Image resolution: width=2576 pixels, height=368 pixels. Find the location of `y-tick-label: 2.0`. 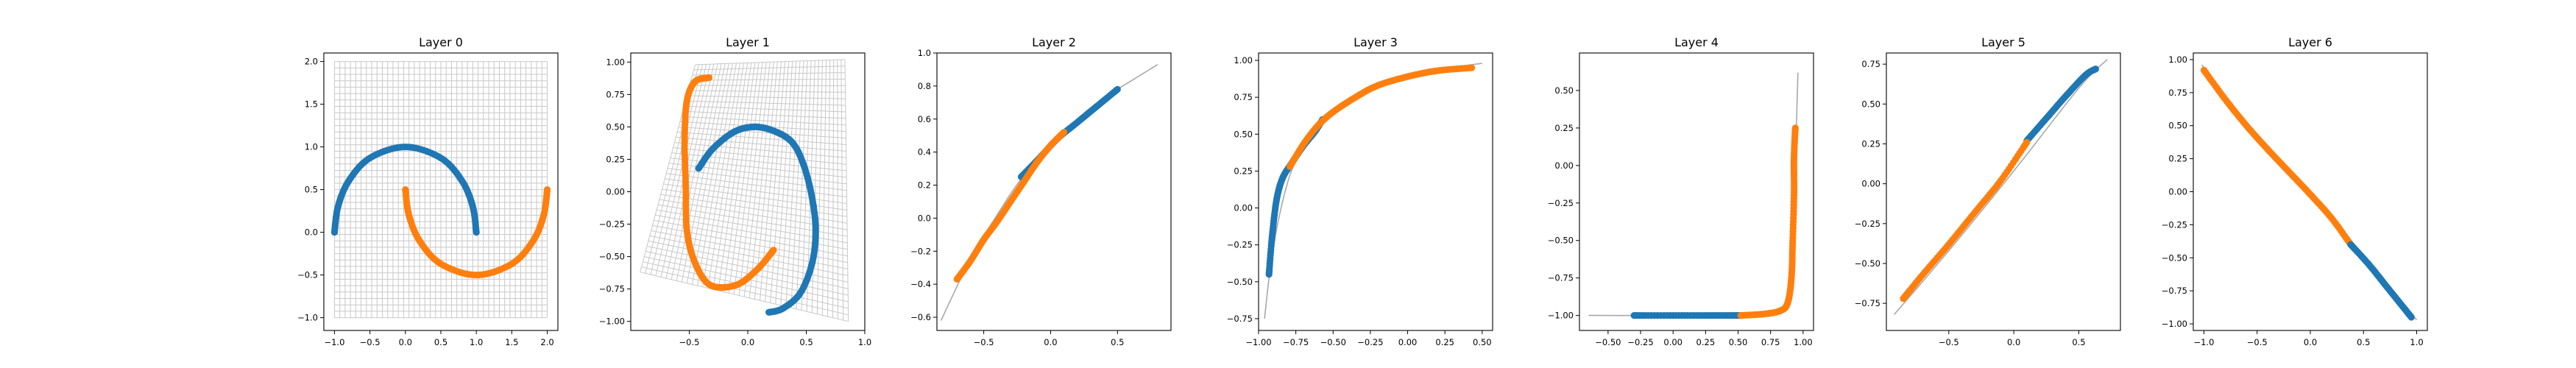

y-tick-label: 2.0 is located at coordinates (311, 62).